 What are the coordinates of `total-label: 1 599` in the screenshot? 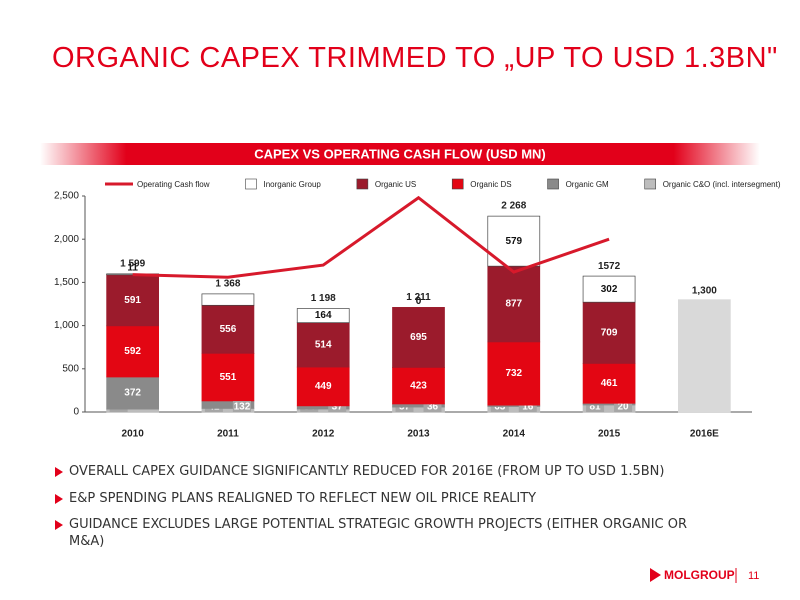 It's located at (132, 263).